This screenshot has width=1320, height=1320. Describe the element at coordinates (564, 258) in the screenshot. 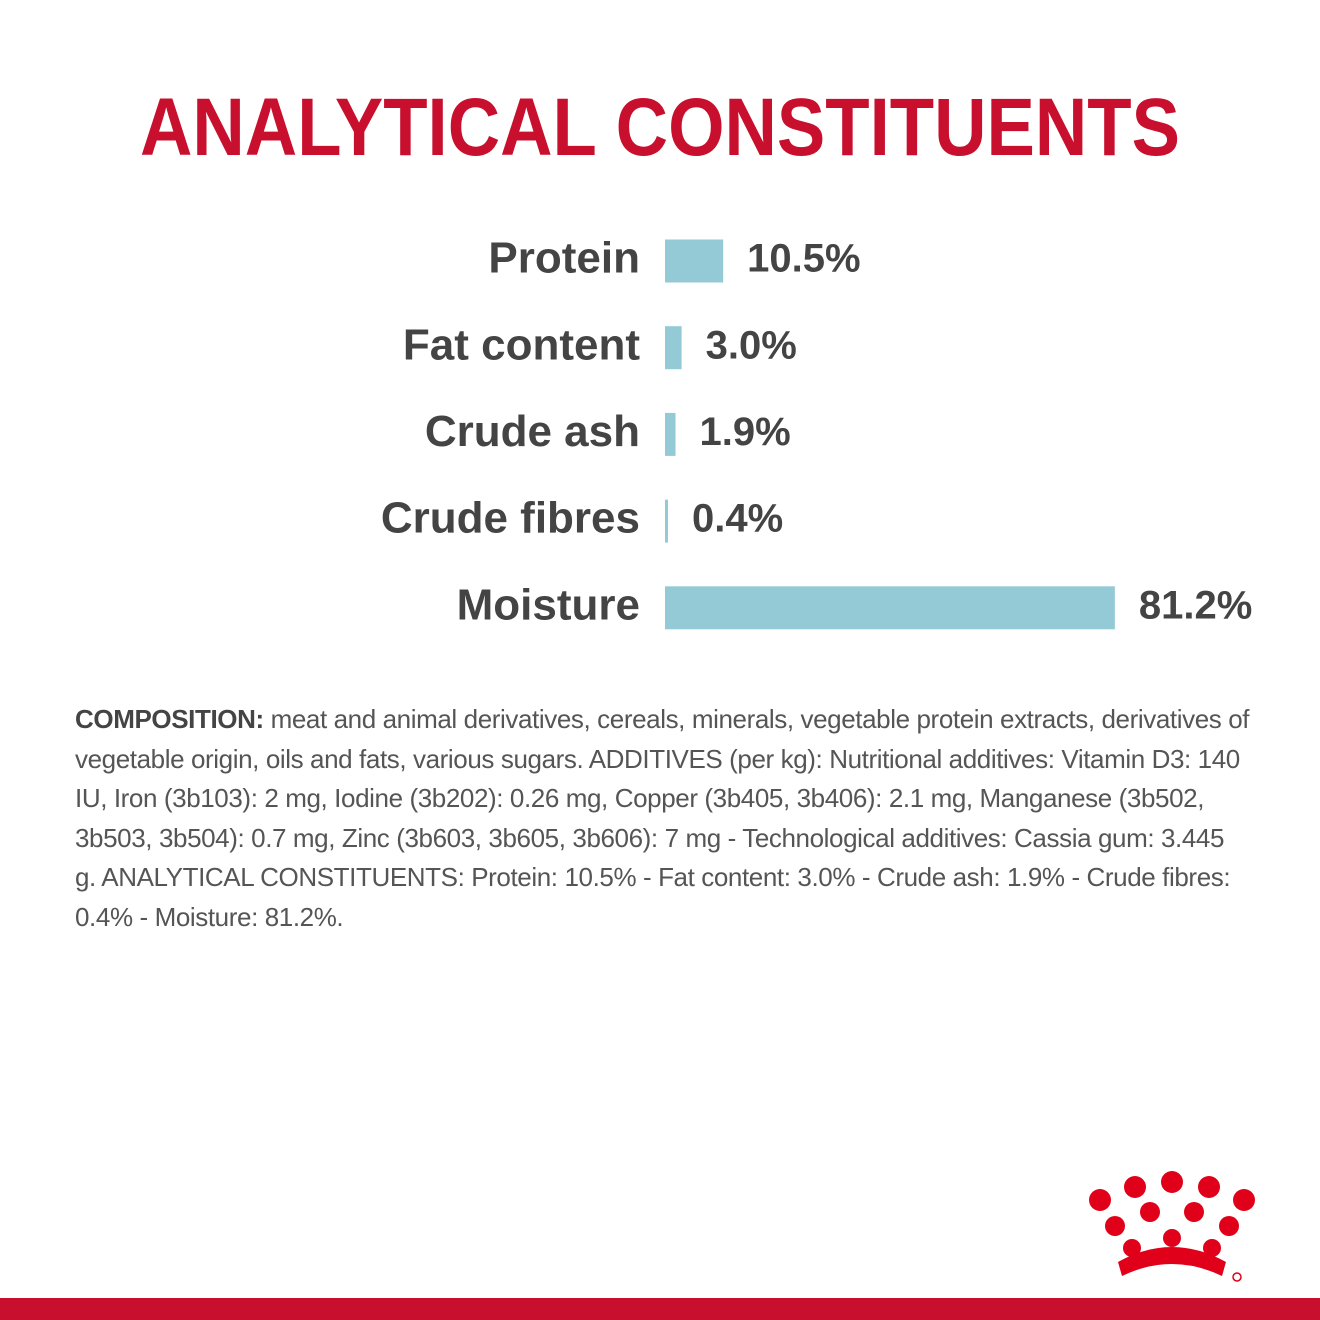

I see `category-label: Protein` at that location.